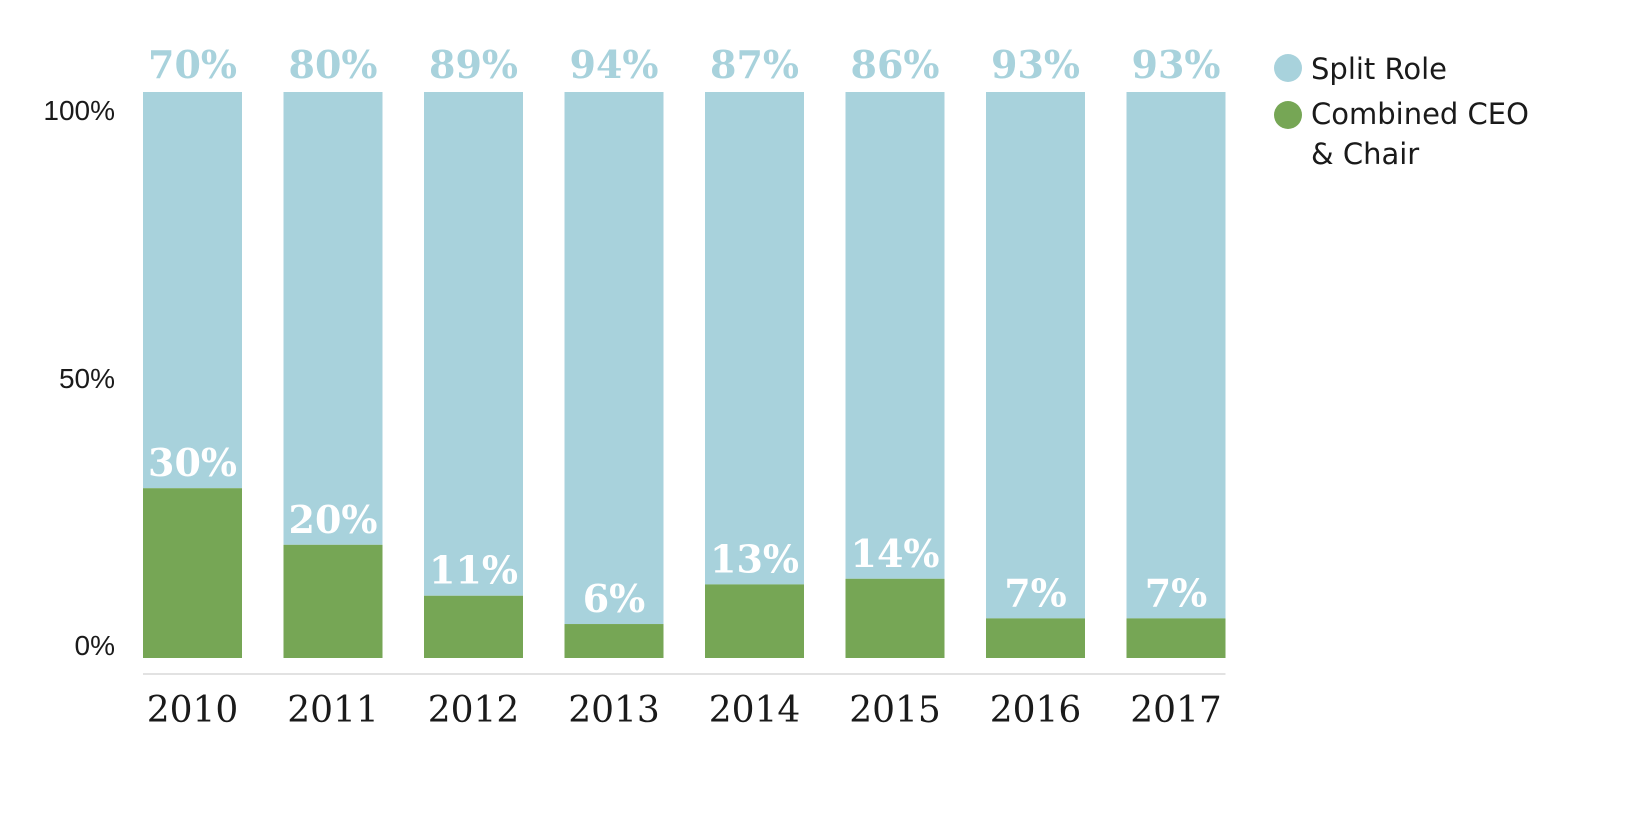 This screenshot has height=820, width=1640. I want to click on legend-swatch-split-role, so click(1288, 68).